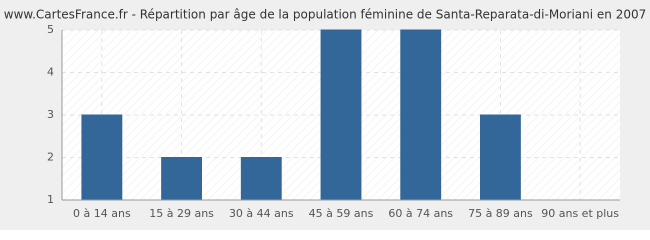  What do you see at coordinates (50, 114) in the screenshot?
I see `y-tick-label: 3` at bounding box center [50, 114].